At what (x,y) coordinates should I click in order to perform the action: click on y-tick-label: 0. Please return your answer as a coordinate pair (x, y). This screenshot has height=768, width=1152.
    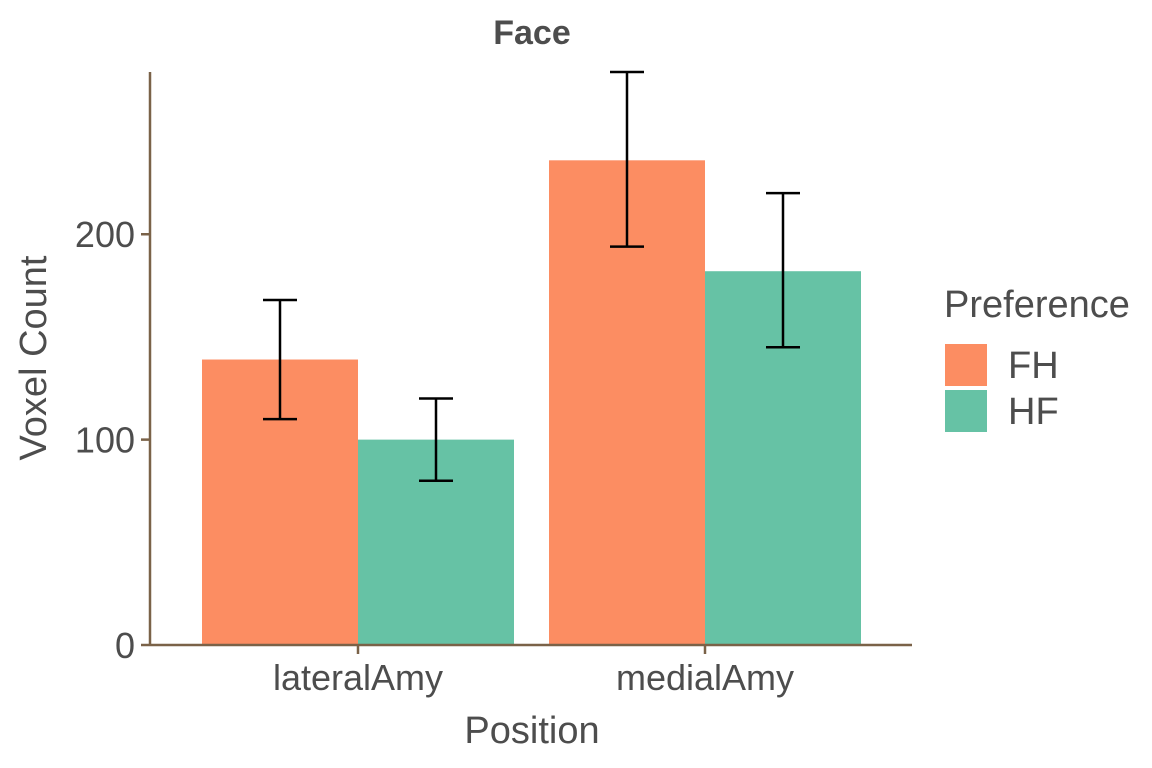
    Looking at the image, I should click on (125, 645).